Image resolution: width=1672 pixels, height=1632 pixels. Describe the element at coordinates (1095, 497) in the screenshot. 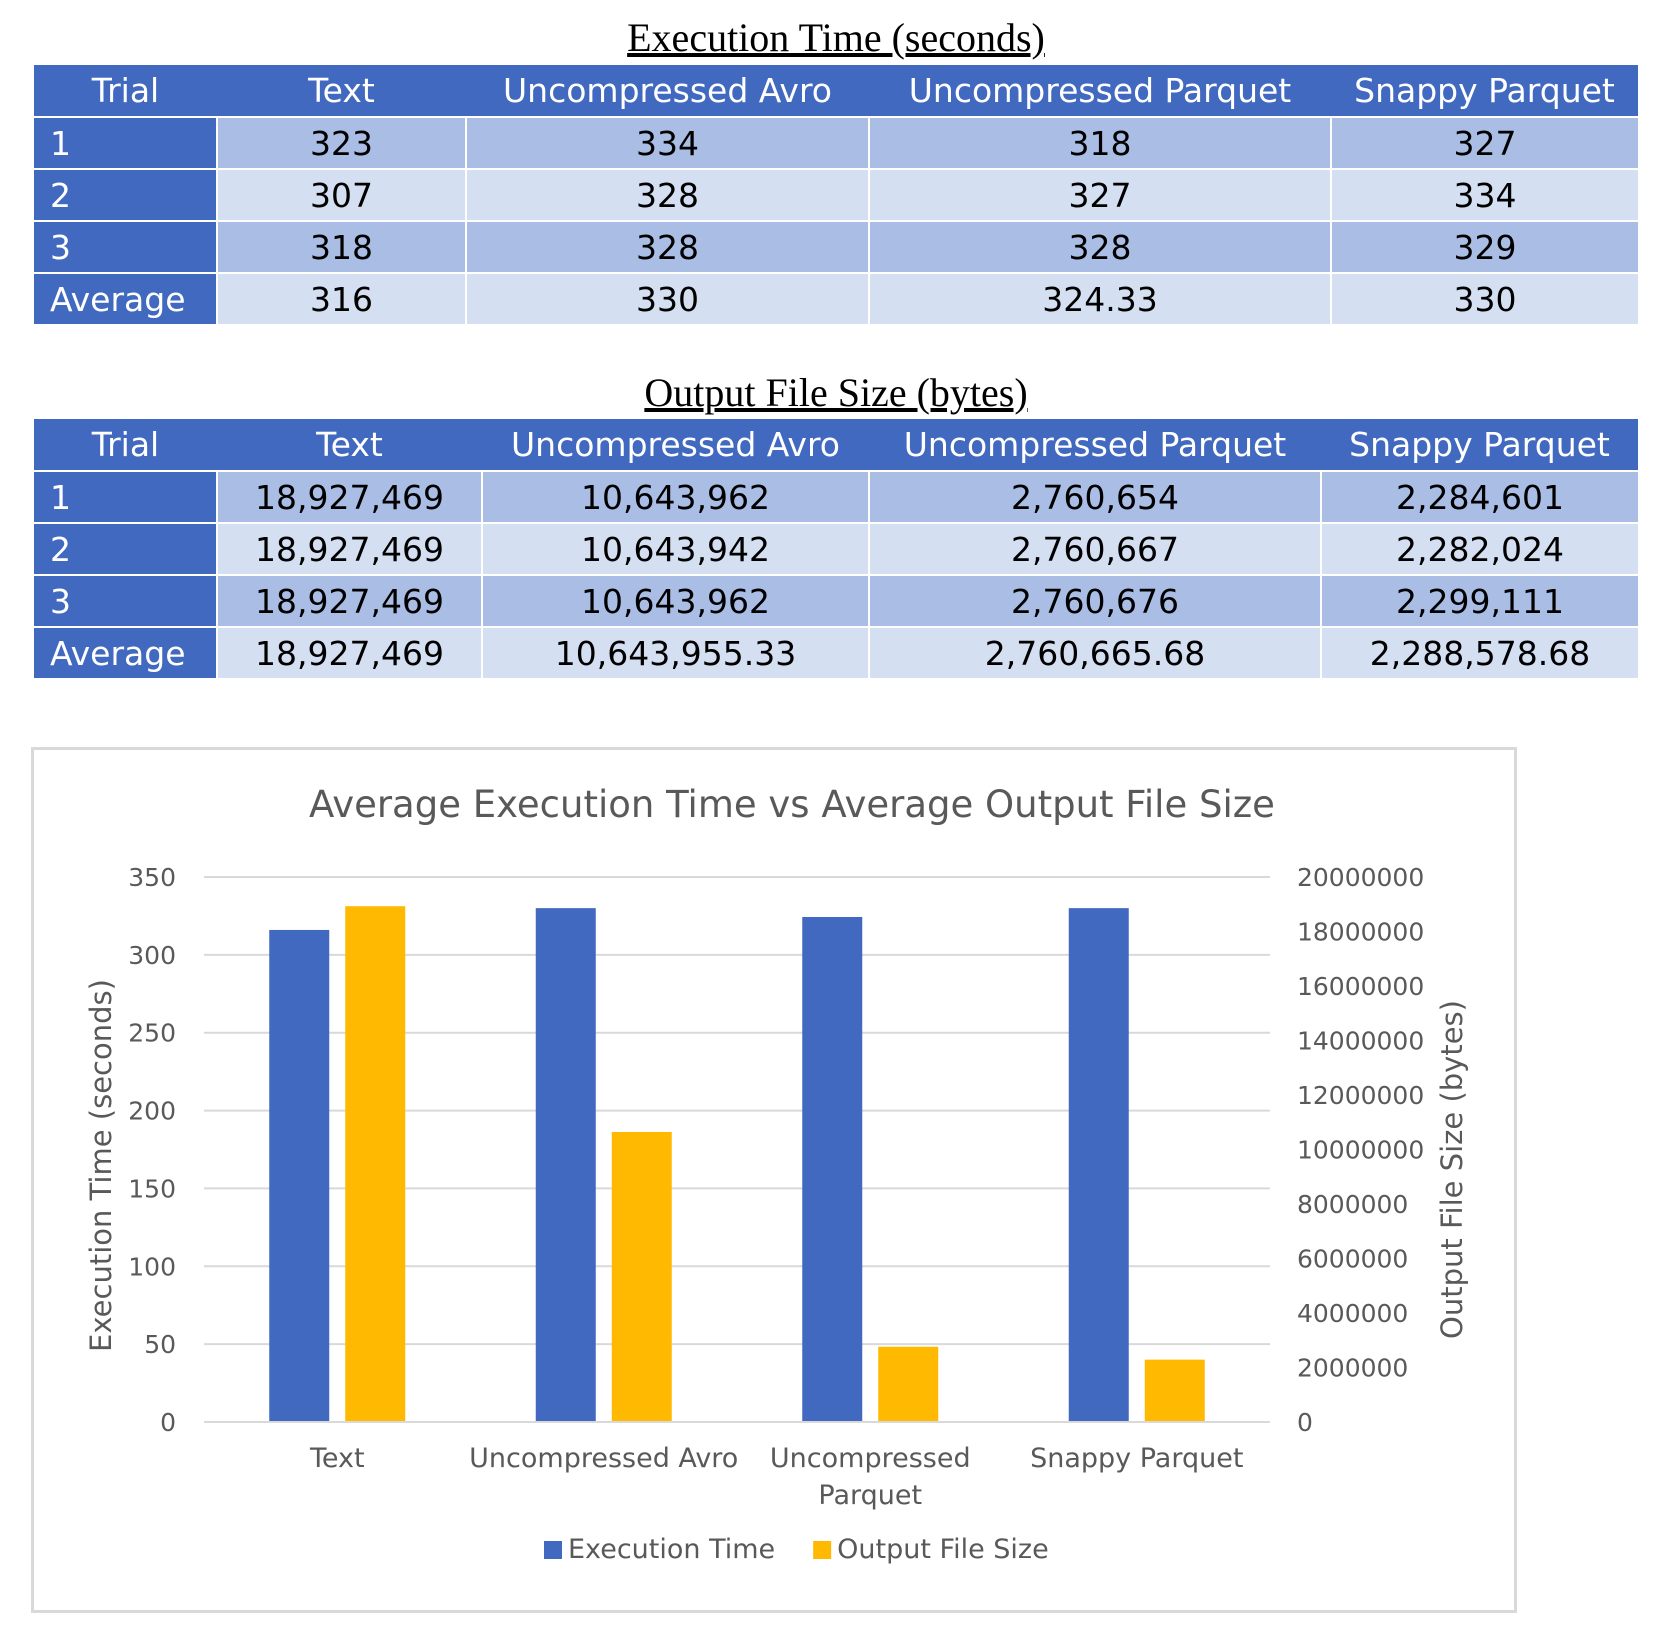

I see `table-cell: 2,760,654` at that location.